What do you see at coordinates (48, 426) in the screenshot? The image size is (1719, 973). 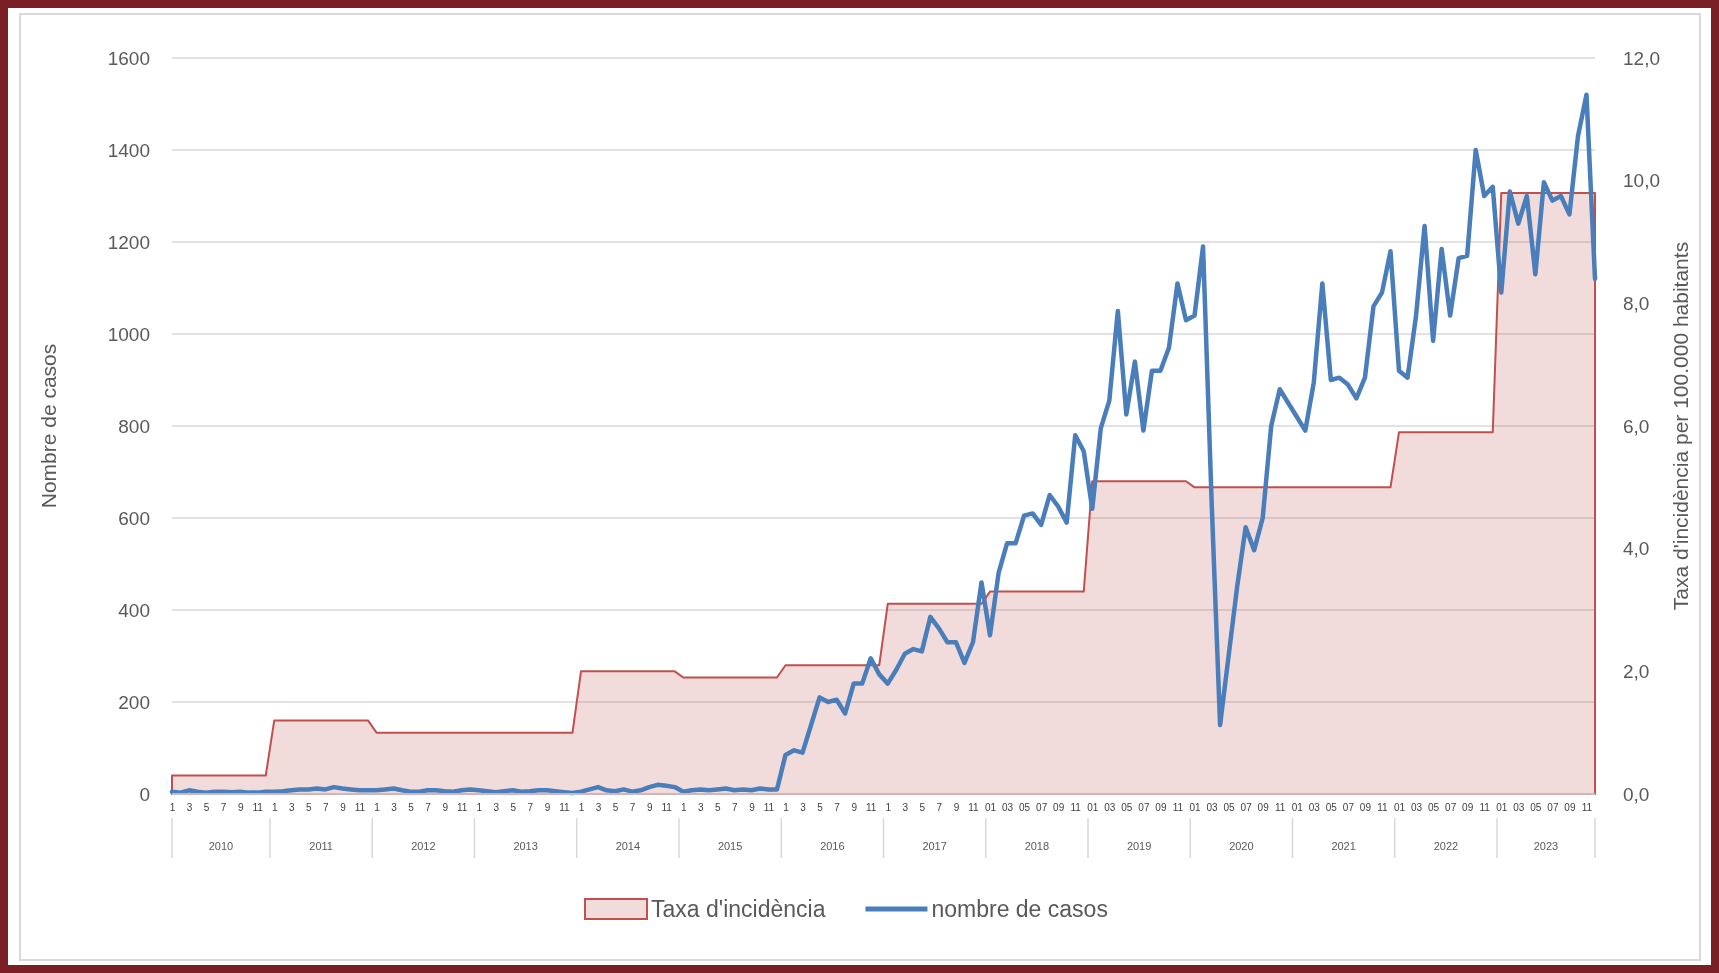 I see `y-axis-title: Nombre de casos` at bounding box center [48, 426].